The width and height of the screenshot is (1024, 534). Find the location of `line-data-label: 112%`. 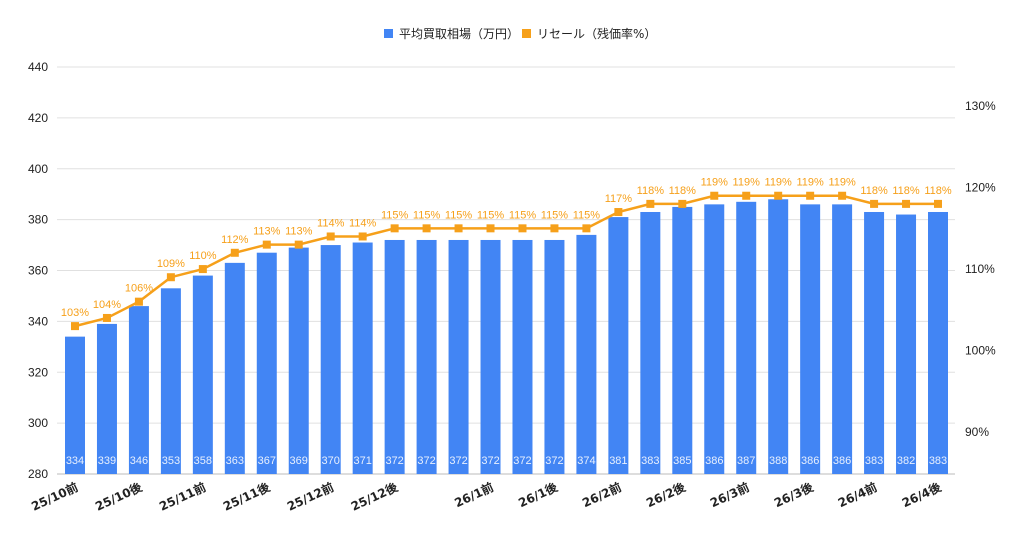

line-data-label: 112% is located at coordinates (235, 240).